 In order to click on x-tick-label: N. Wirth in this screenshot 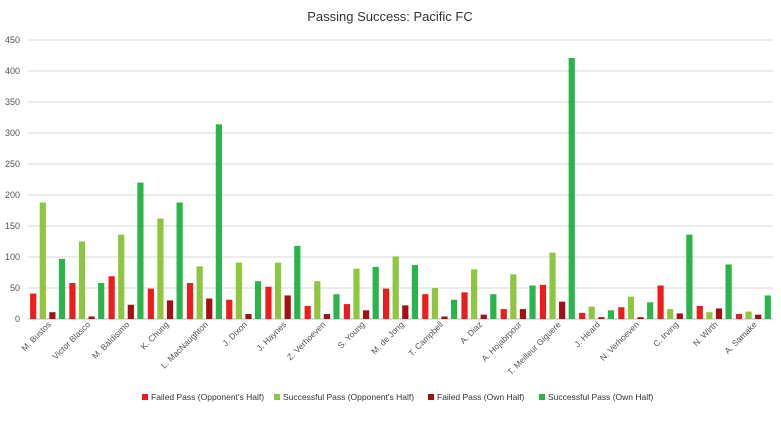, I will do `click(705, 333)`.